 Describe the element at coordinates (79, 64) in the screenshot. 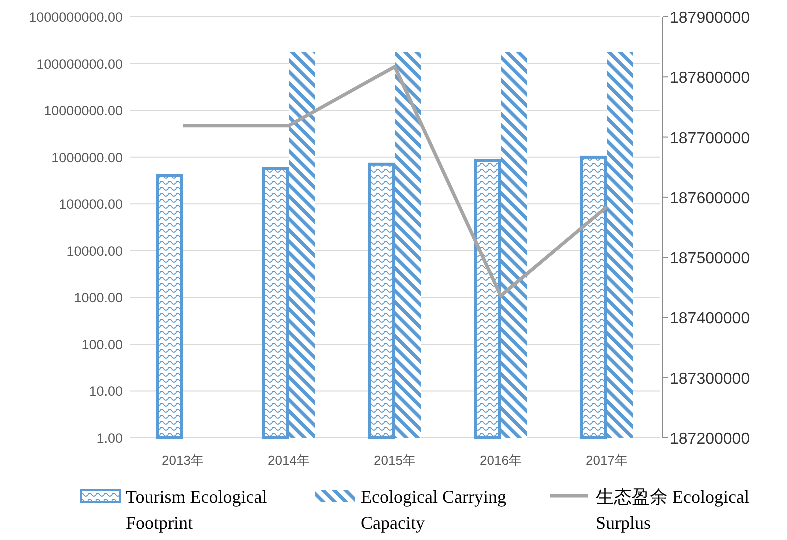

I see `y-tick-label: 100000000.00` at that location.